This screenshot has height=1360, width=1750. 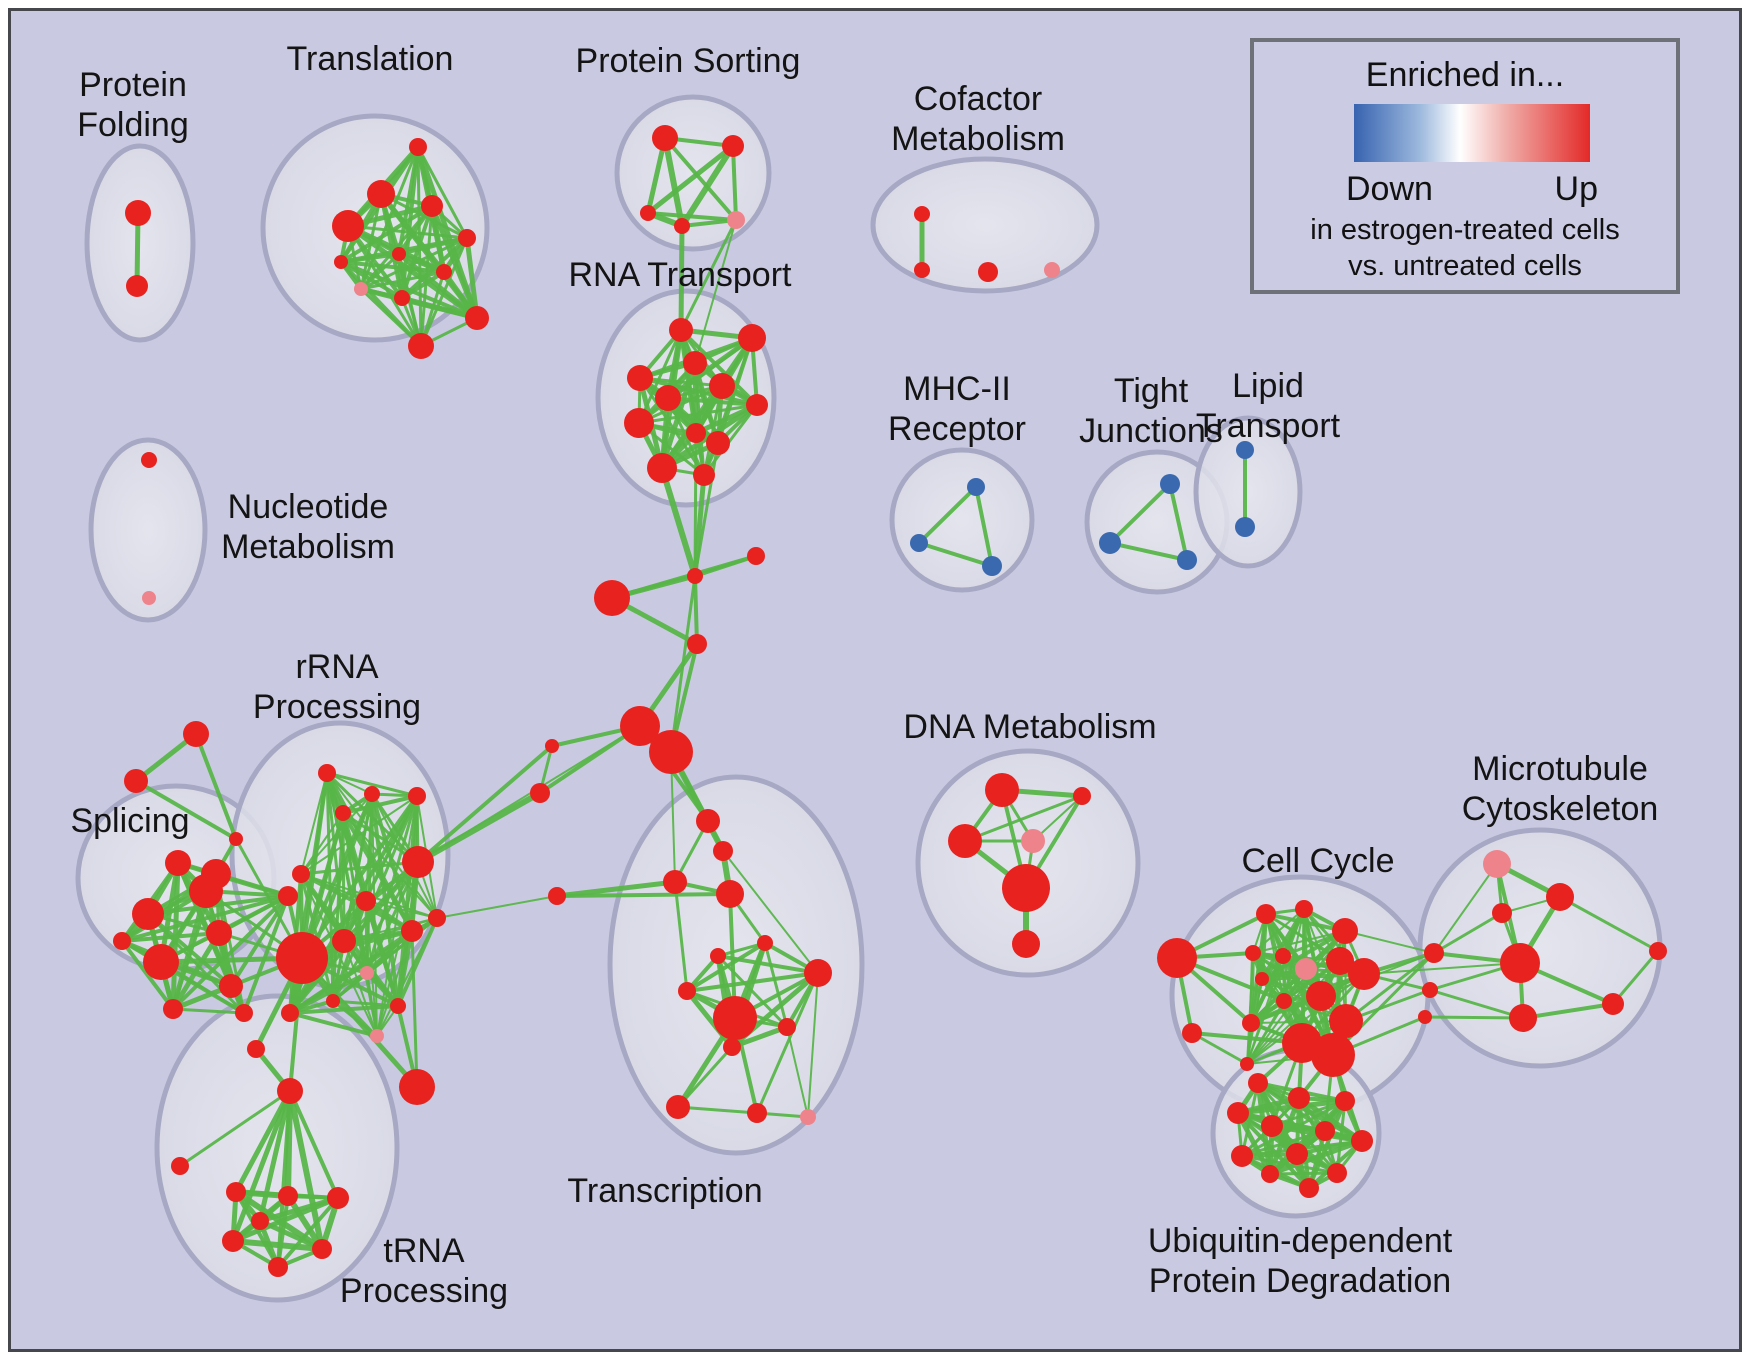 What do you see at coordinates (133, 85) in the screenshot?
I see `cluster-label-protein-folding-line1: Protein` at bounding box center [133, 85].